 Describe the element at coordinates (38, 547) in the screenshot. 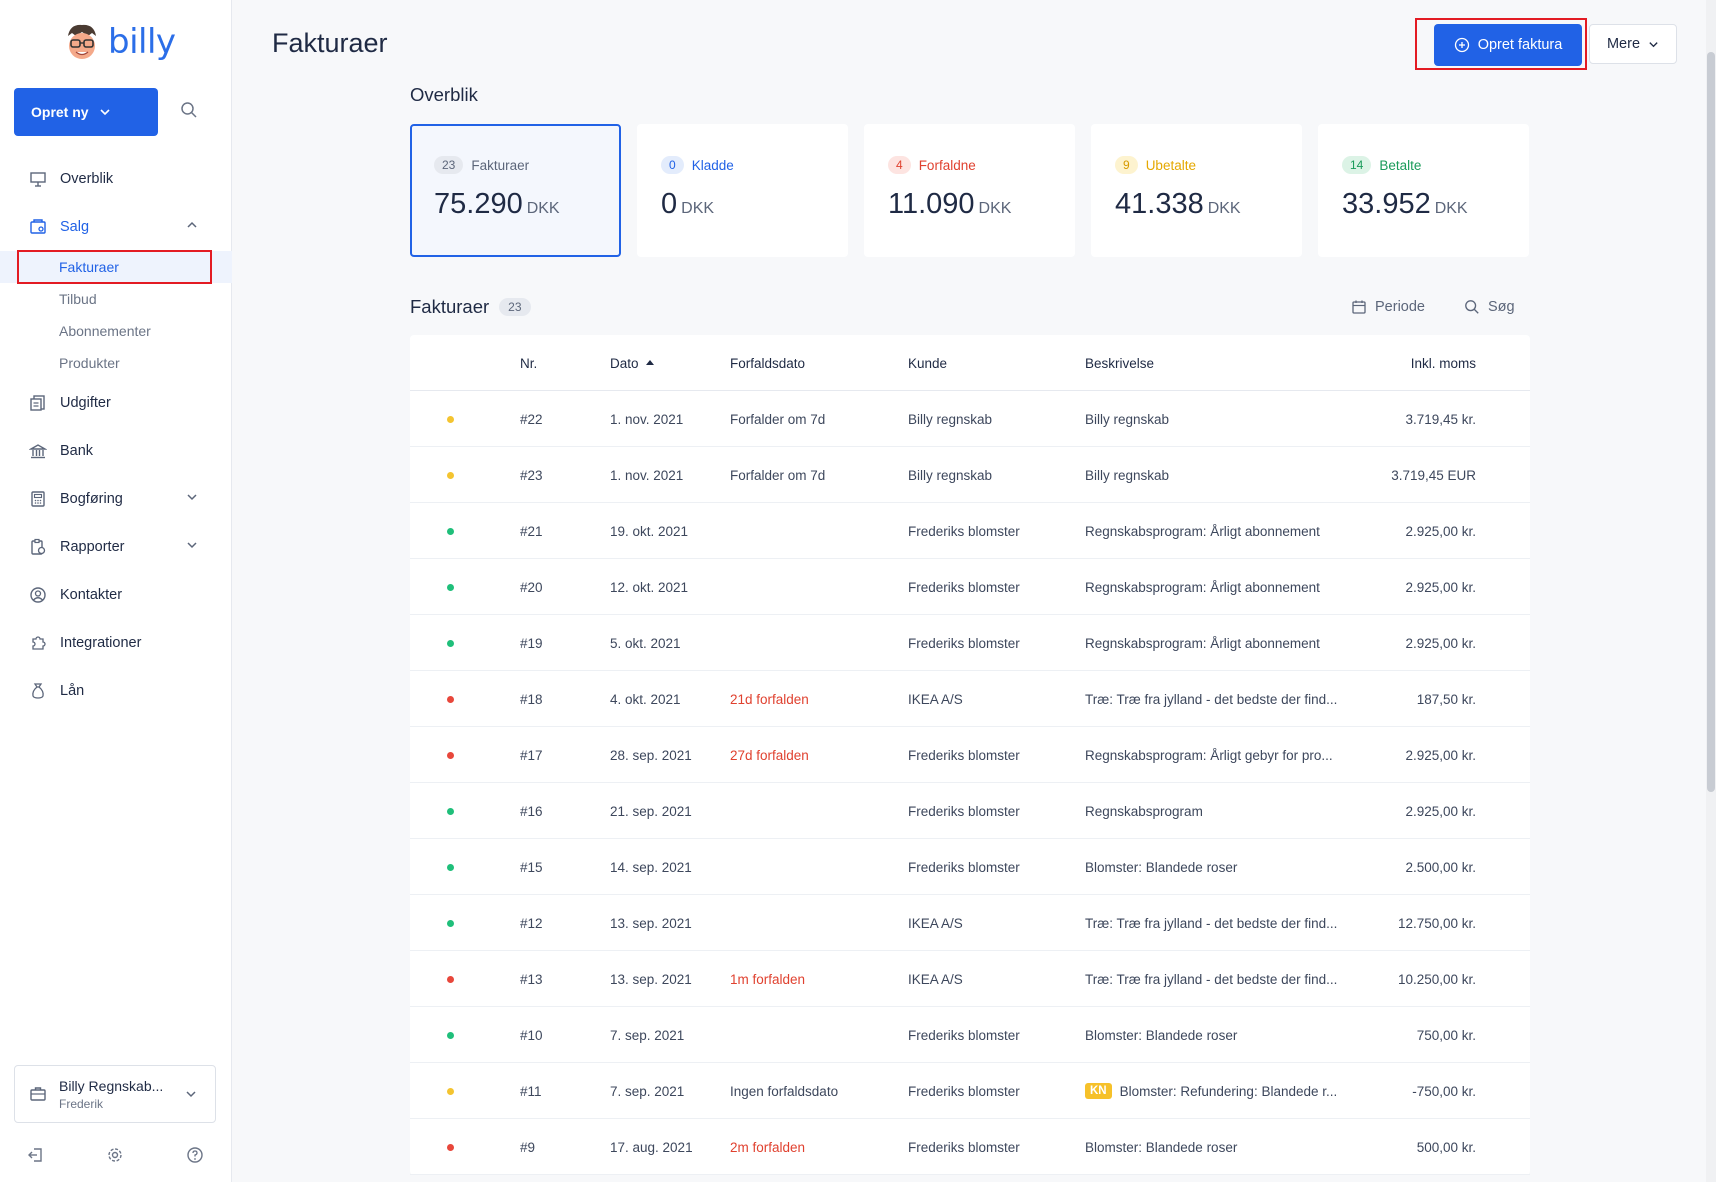

I see `report-icon` at that location.